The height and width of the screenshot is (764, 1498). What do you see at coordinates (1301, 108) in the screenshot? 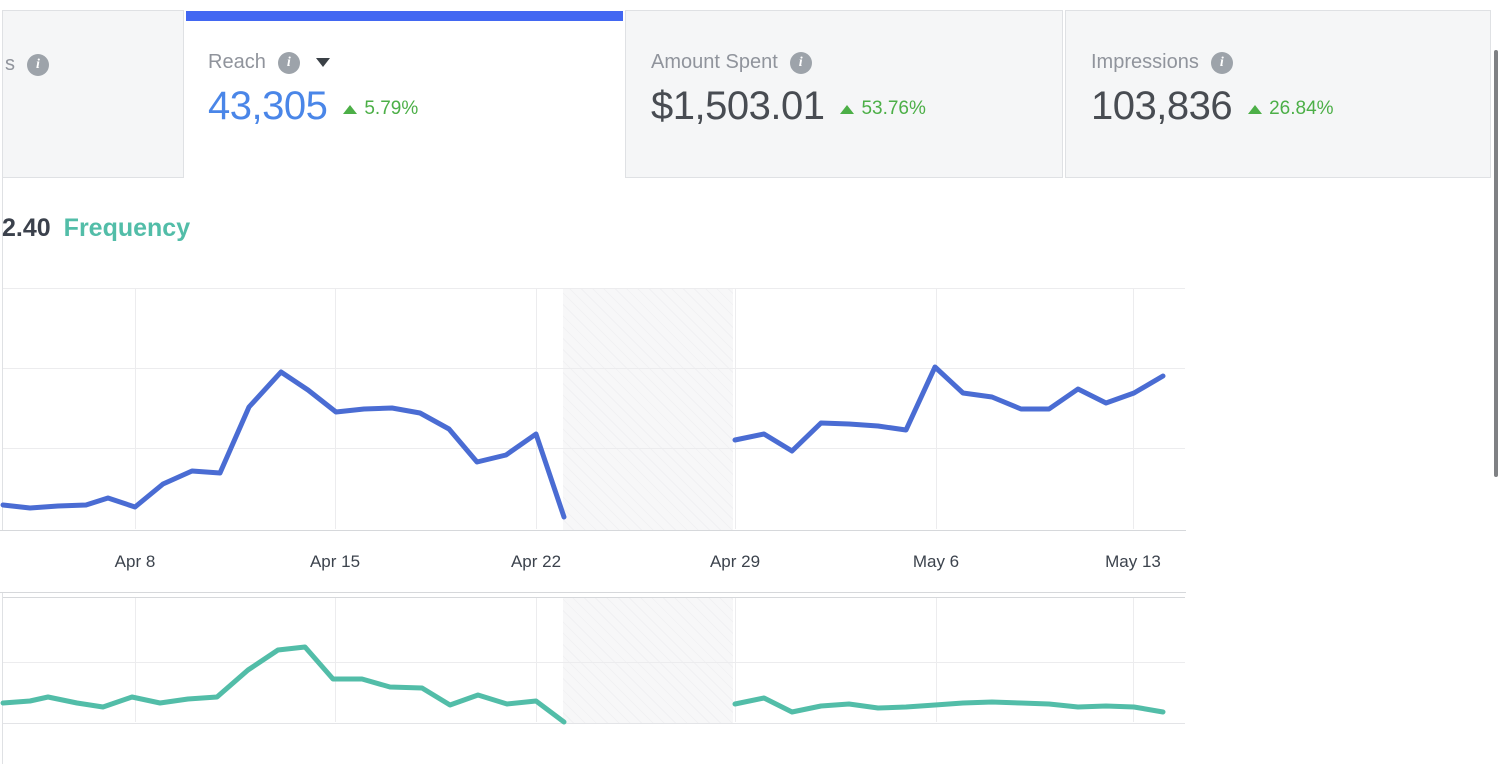
I see `delta-percentage: 26.84%` at bounding box center [1301, 108].